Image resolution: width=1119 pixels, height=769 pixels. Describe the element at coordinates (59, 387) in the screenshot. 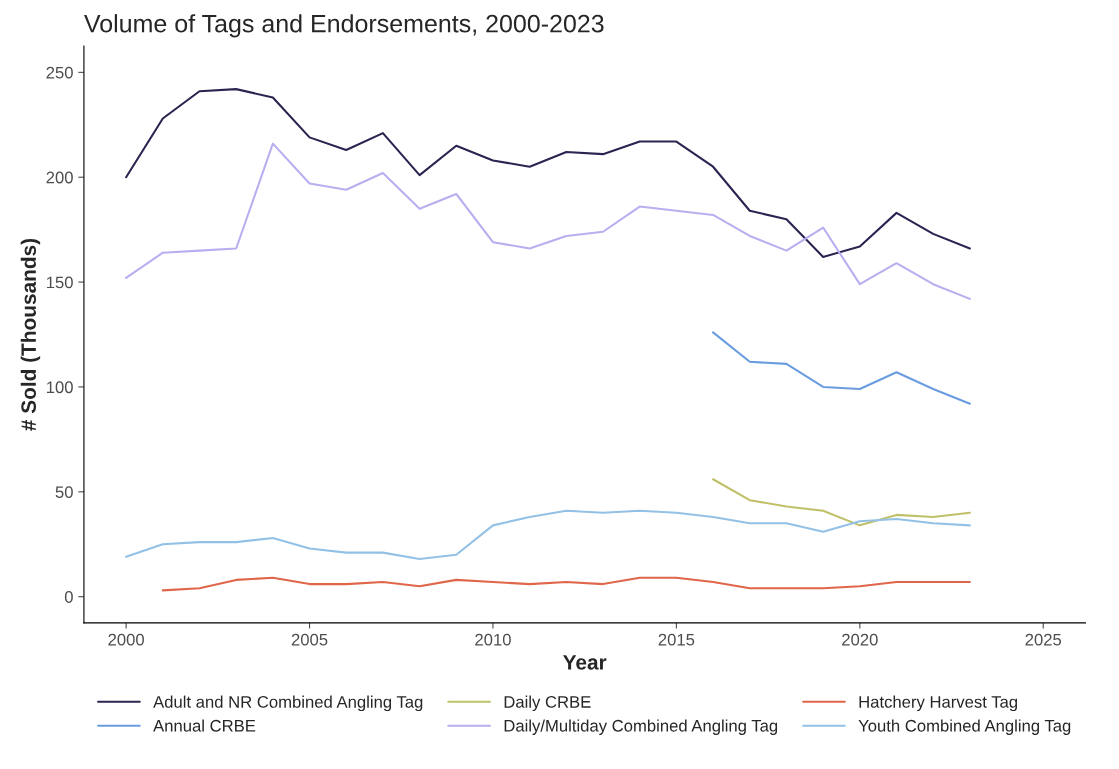

I see `y-tick-label: 100` at that location.